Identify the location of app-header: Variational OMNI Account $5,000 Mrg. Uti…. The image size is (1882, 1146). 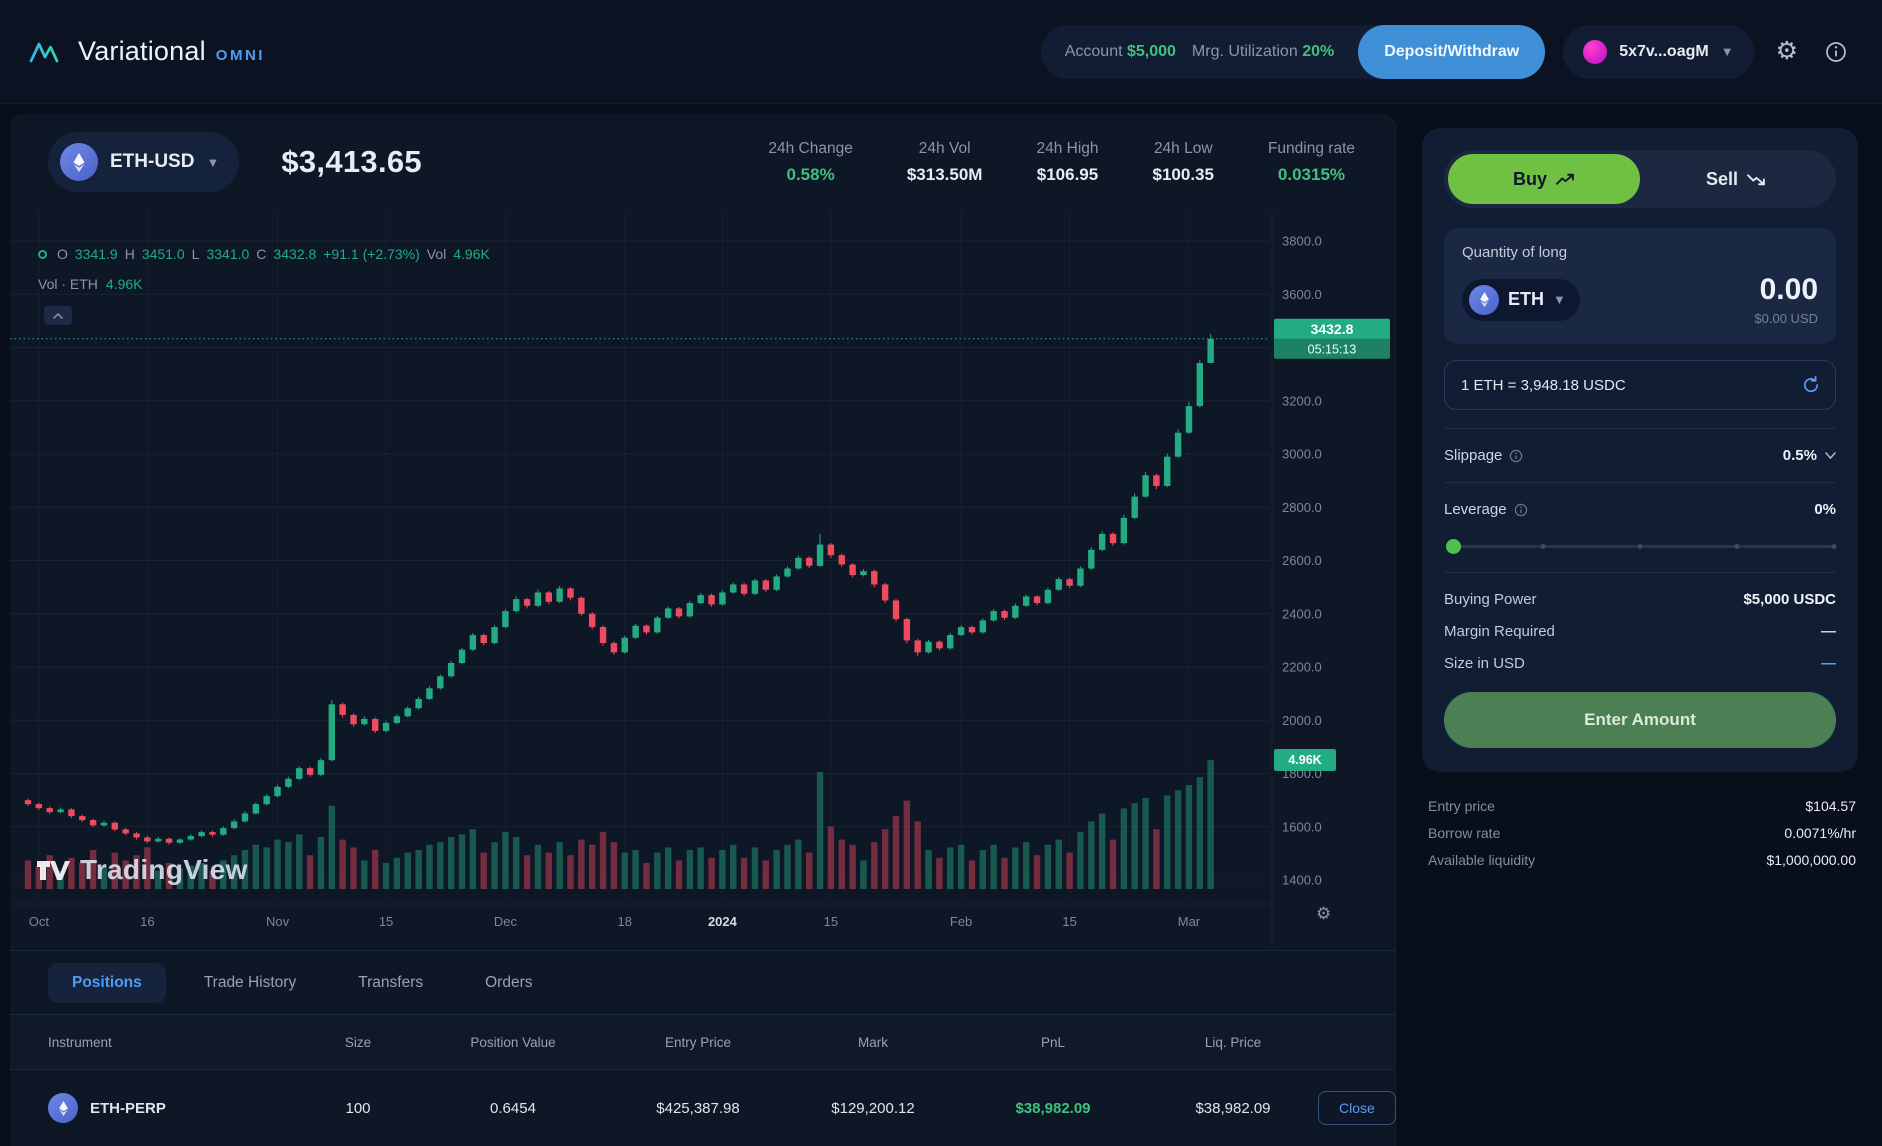
(941, 52).